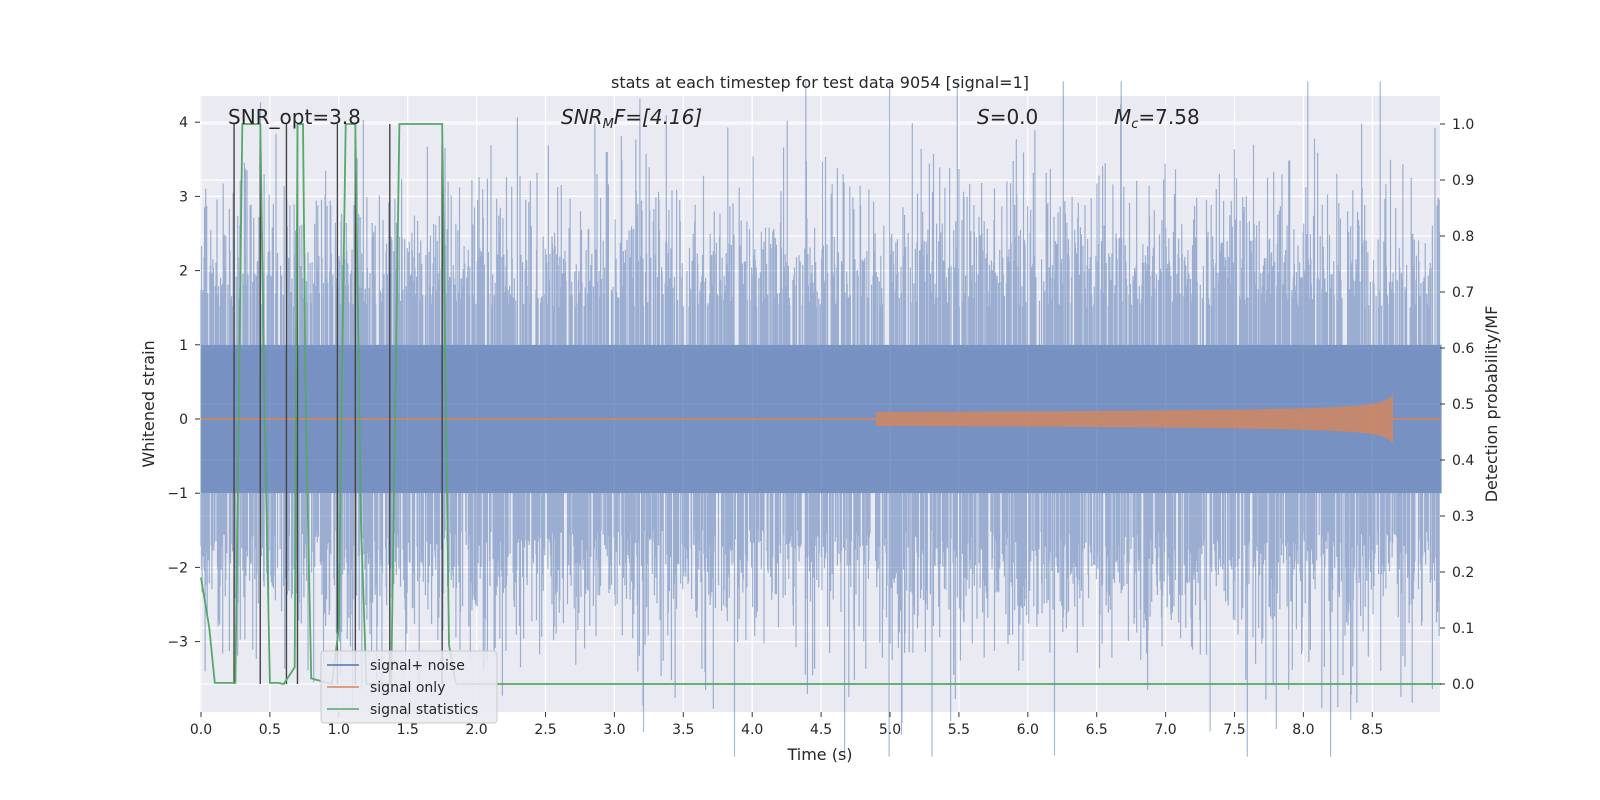 The height and width of the screenshot is (800, 1600). I want to click on annotation-snr-mf: SNRMF=[4.16], so click(631, 118).